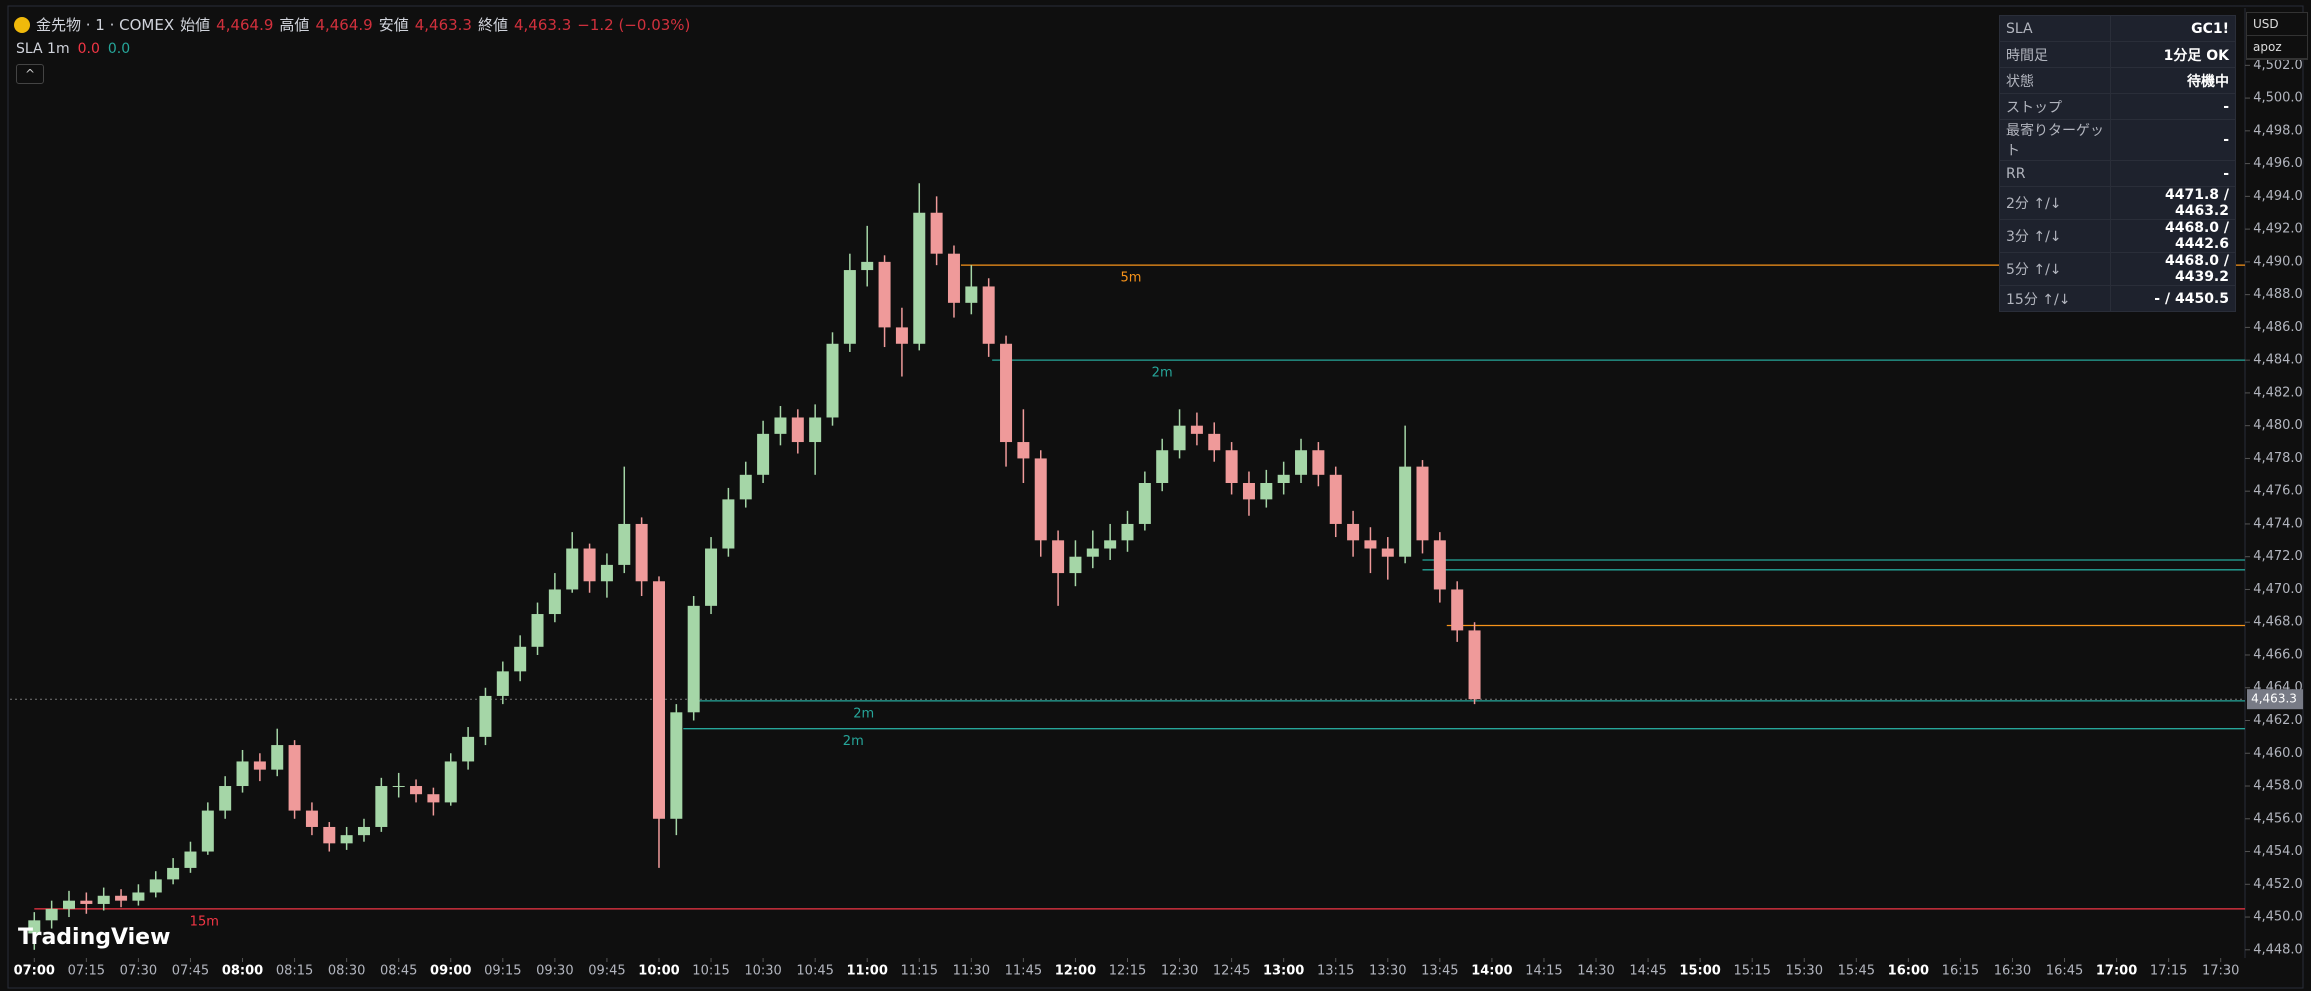  I want to click on y-tick-label: 4,456.0, so click(2278, 818).